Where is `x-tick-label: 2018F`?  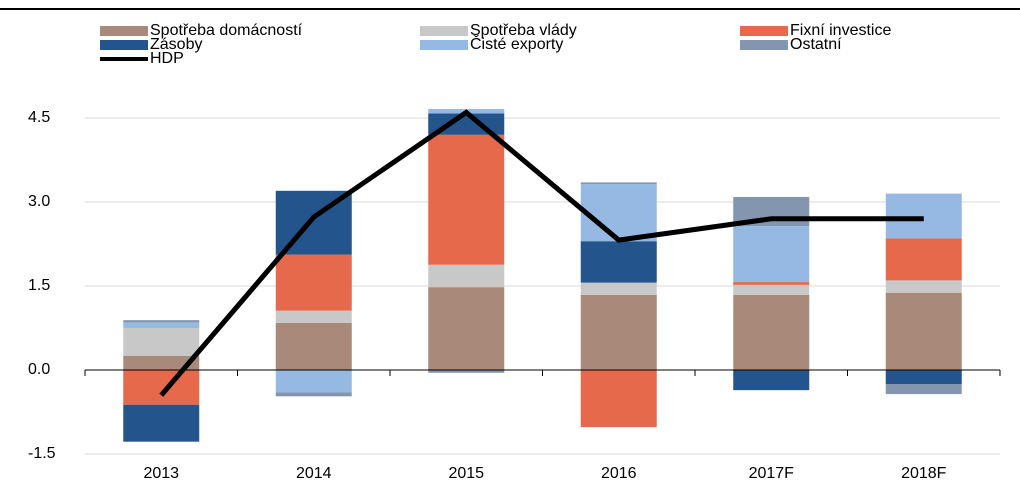 x-tick-label: 2018F is located at coordinates (924, 473).